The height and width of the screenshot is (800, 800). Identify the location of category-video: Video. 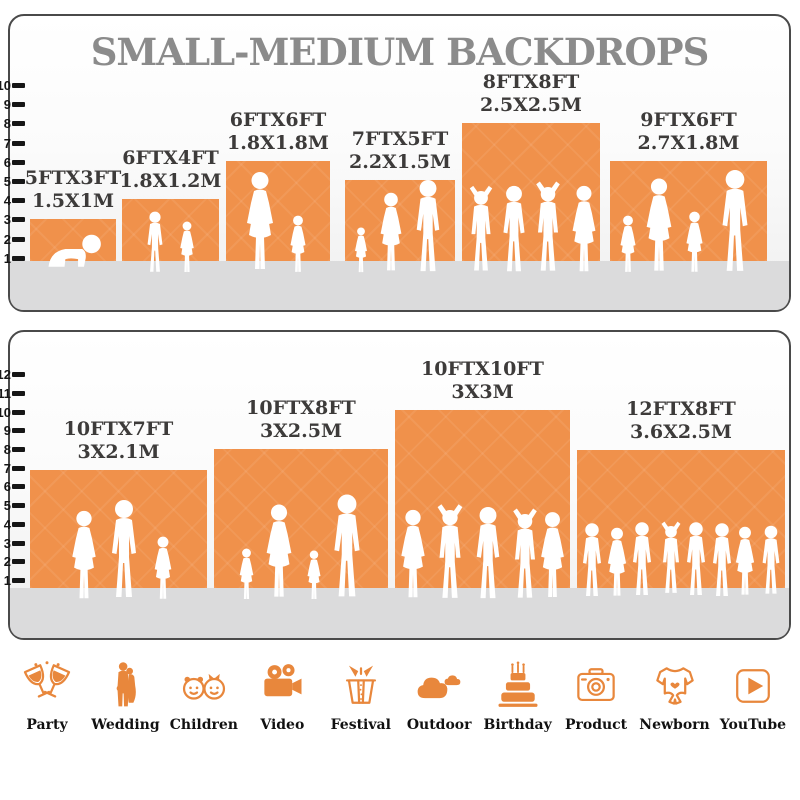
(282, 696).